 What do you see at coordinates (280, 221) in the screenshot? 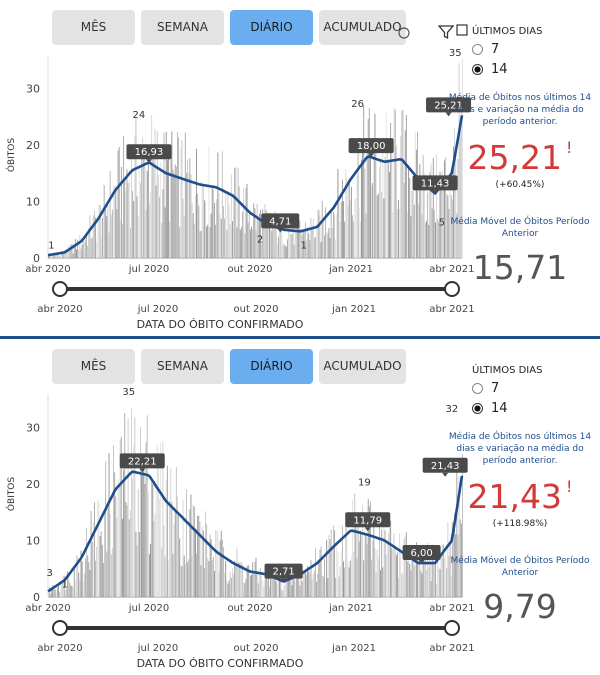
I see `svg-text: 4,71` at bounding box center [280, 221].